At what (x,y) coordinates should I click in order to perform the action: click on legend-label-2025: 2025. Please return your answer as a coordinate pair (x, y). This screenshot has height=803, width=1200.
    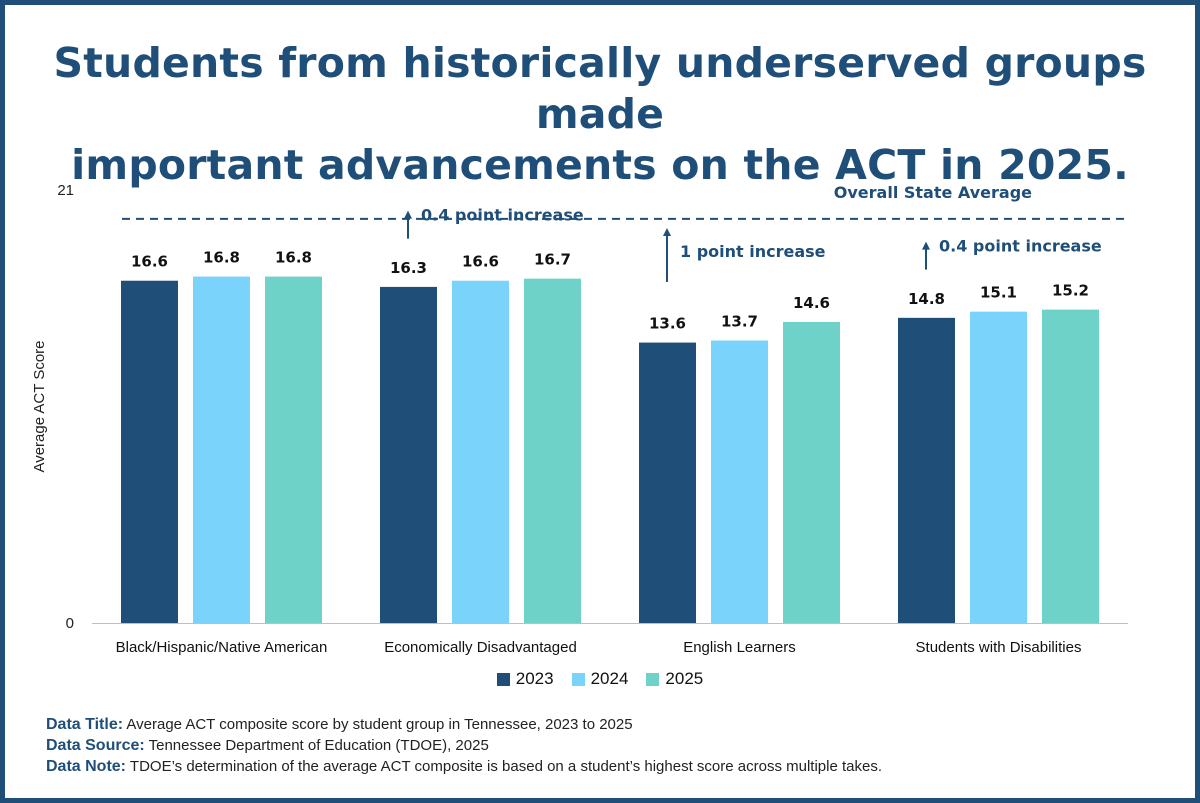
    Looking at the image, I should click on (684, 678).